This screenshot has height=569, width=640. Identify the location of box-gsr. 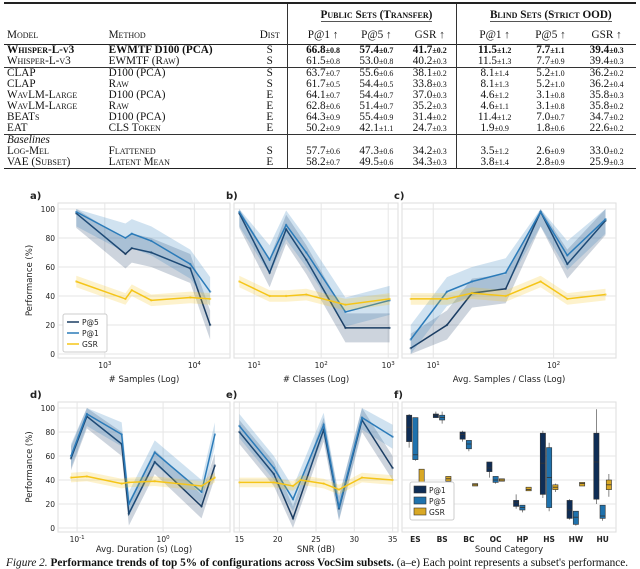
(582, 484).